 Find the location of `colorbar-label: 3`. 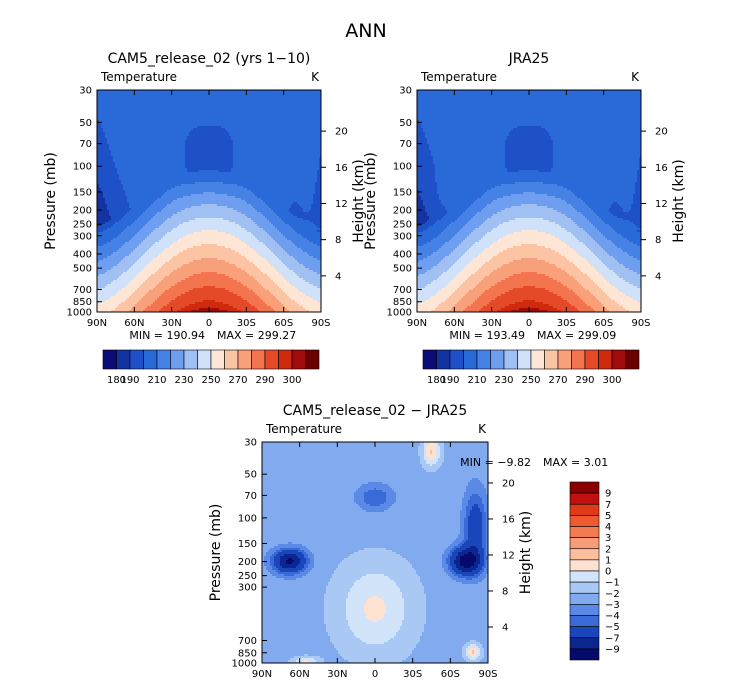

colorbar-label: 3 is located at coordinates (608, 538).